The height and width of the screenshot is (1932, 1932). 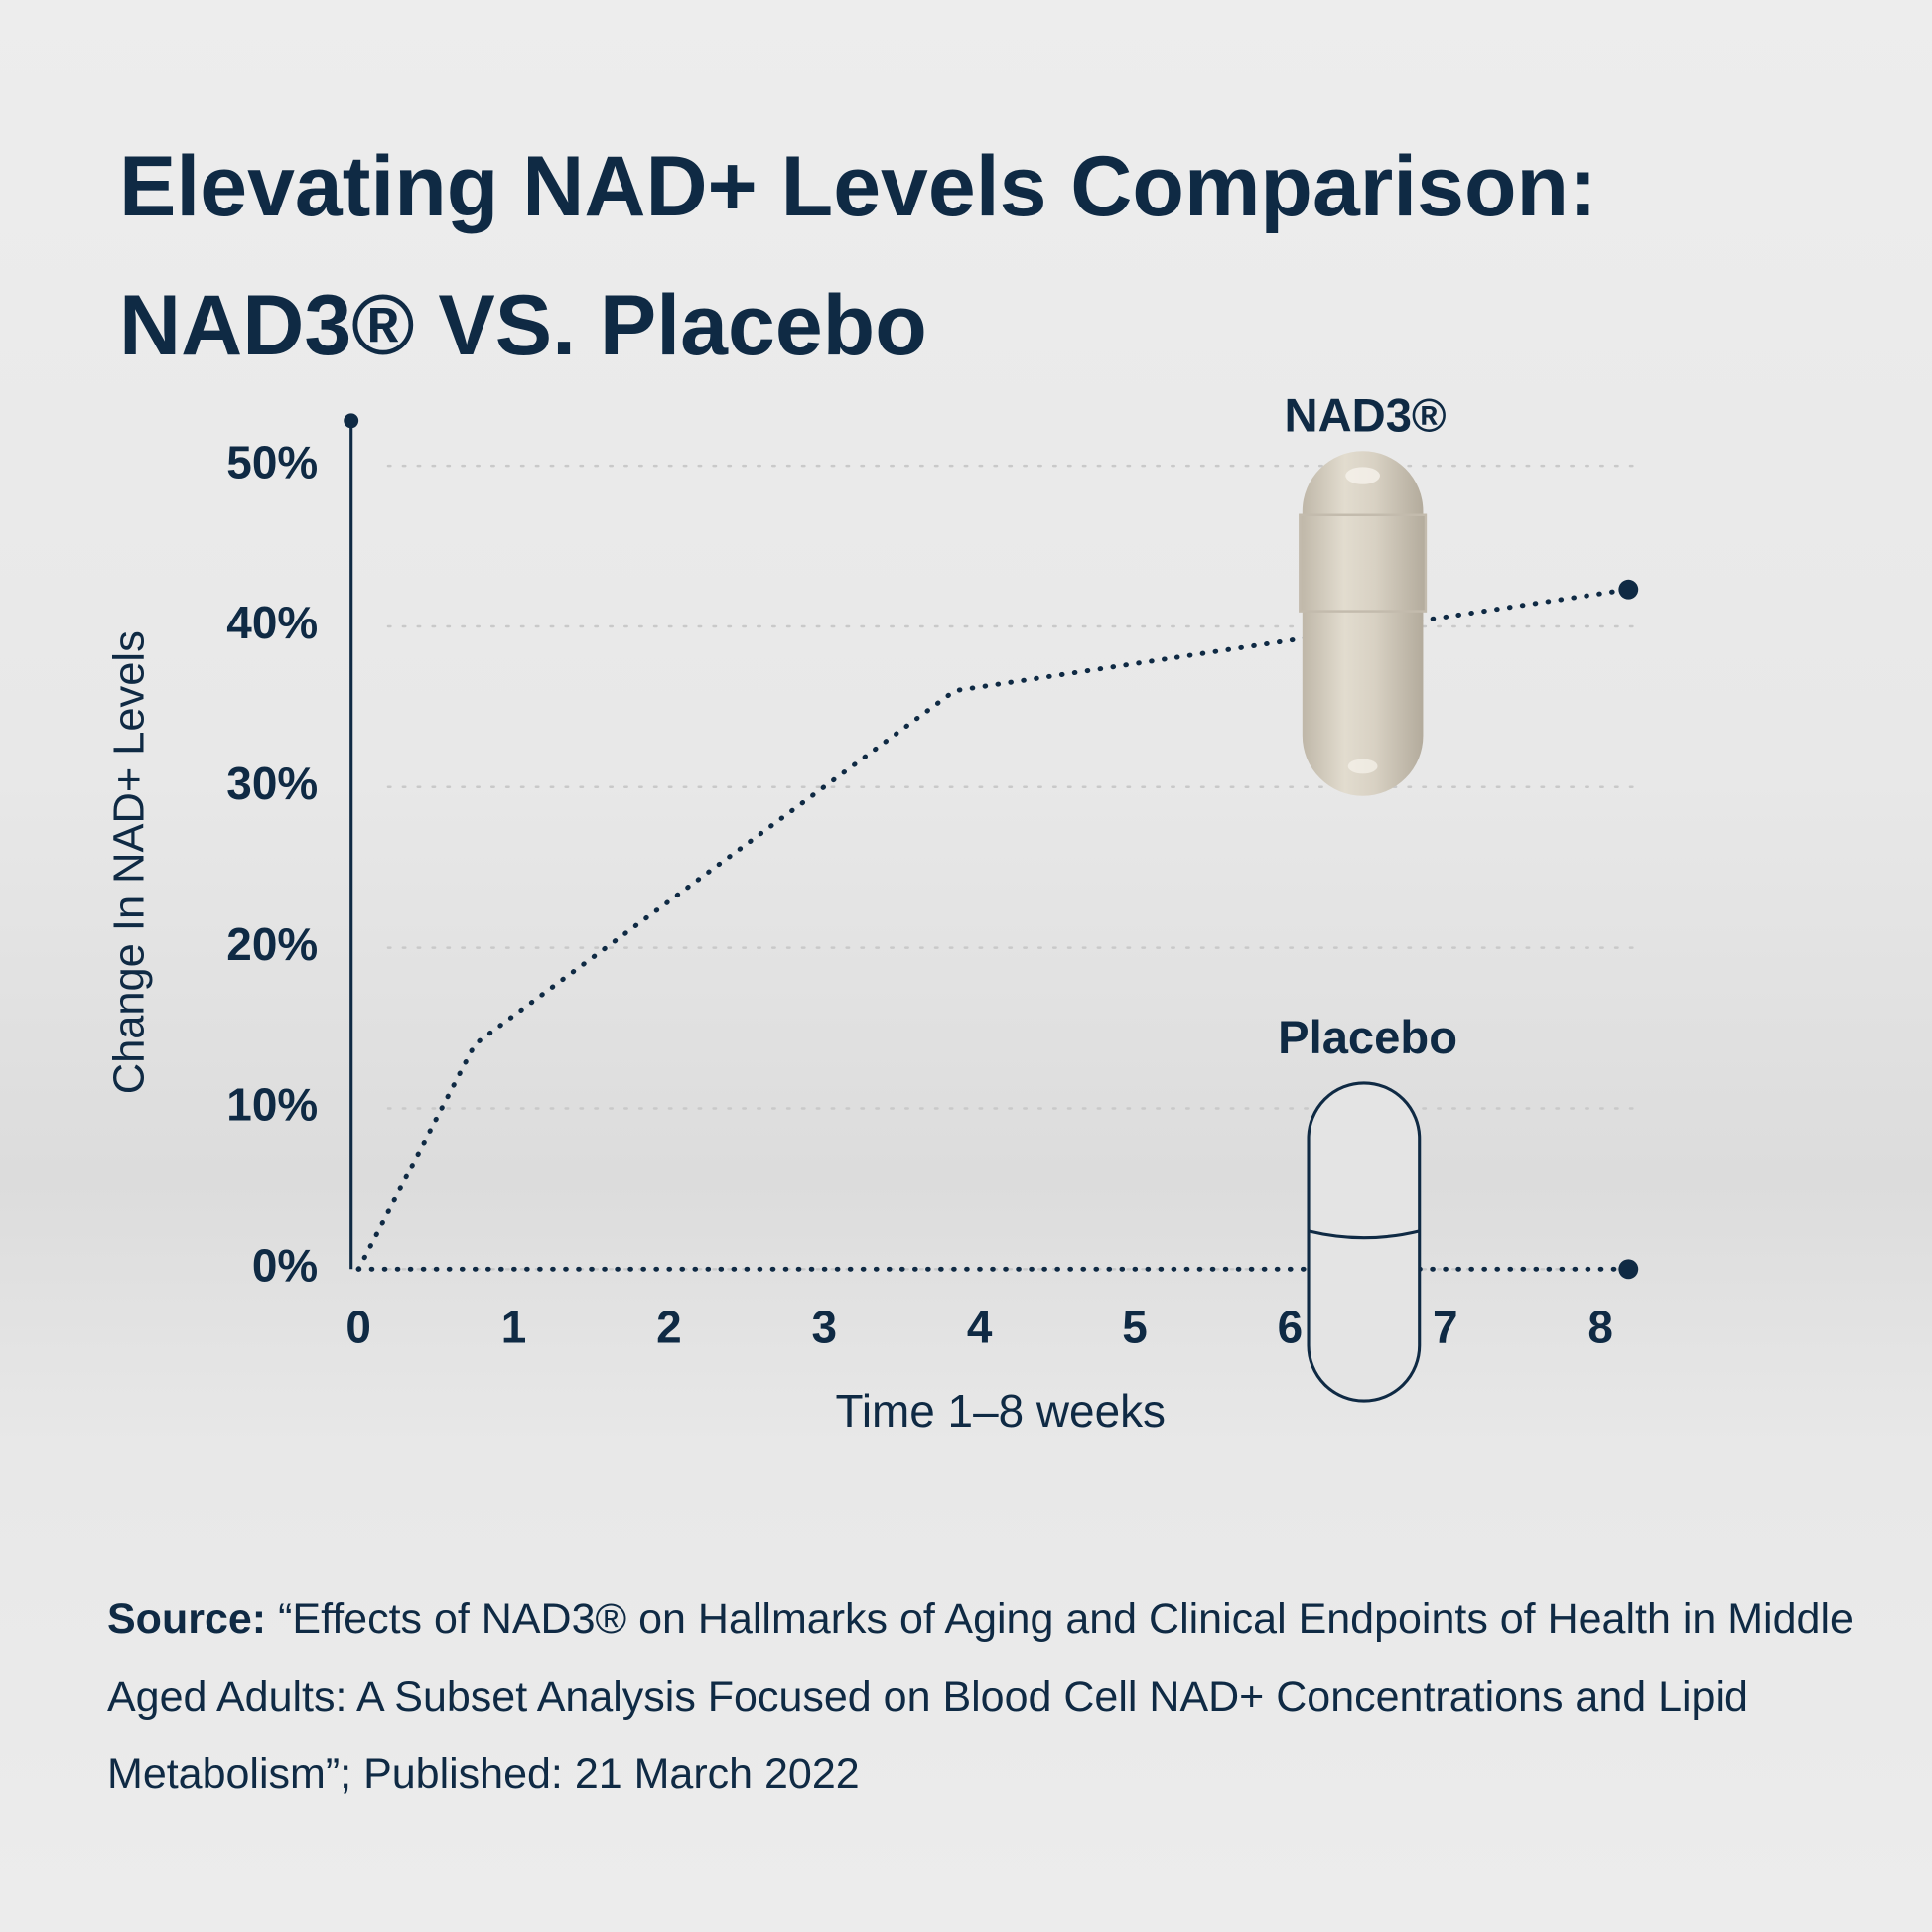 I want to click on placebo-capsule, so click(x=1364, y=1242).